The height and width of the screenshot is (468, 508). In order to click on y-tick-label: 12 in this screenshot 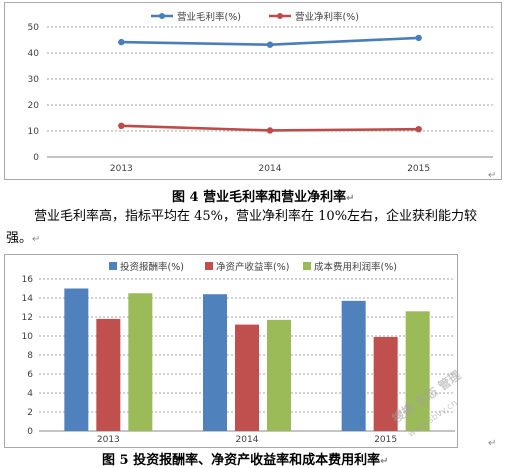, I will do `click(27, 318)`.